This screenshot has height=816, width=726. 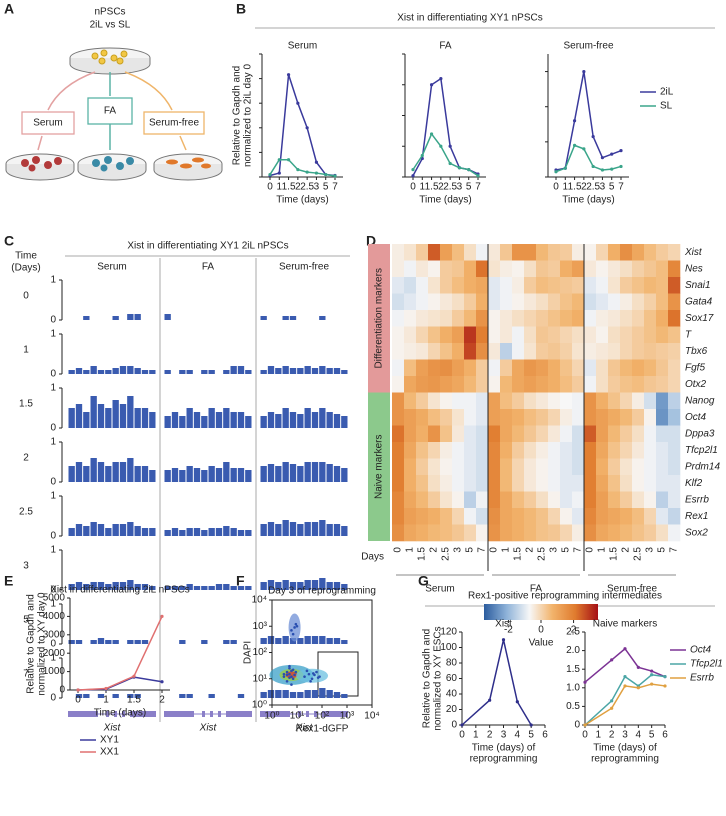 I want to click on x-tick-label: 1, so click(x=599, y=735).